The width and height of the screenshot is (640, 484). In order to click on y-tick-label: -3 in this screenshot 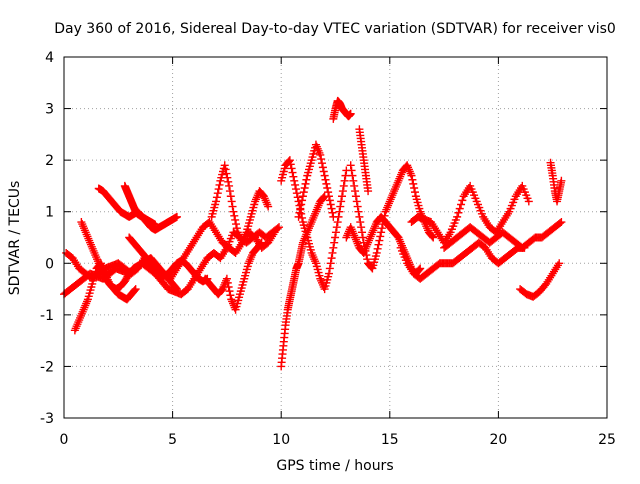, I will do `click(47, 419)`.